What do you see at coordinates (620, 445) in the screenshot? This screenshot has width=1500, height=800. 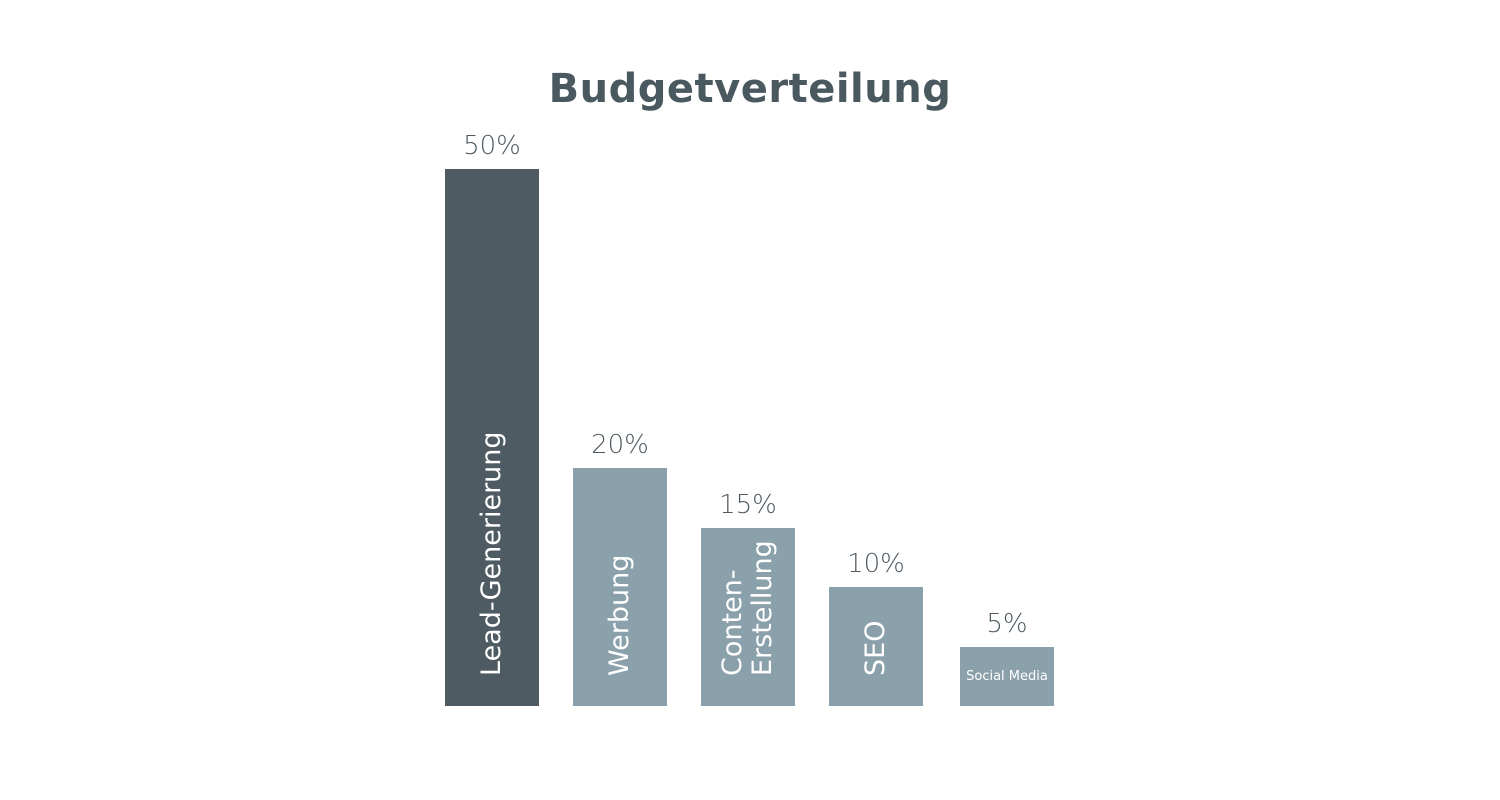 I see `data-label: 20%` at bounding box center [620, 445].